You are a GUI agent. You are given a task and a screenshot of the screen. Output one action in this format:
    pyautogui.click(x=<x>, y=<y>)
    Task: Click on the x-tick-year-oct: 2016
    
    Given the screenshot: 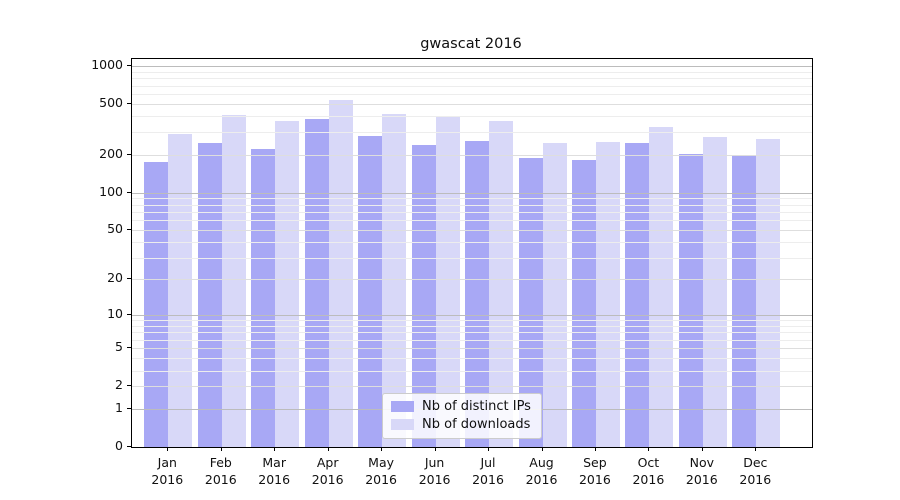 What is the action you would take?
    pyautogui.click(x=648, y=479)
    